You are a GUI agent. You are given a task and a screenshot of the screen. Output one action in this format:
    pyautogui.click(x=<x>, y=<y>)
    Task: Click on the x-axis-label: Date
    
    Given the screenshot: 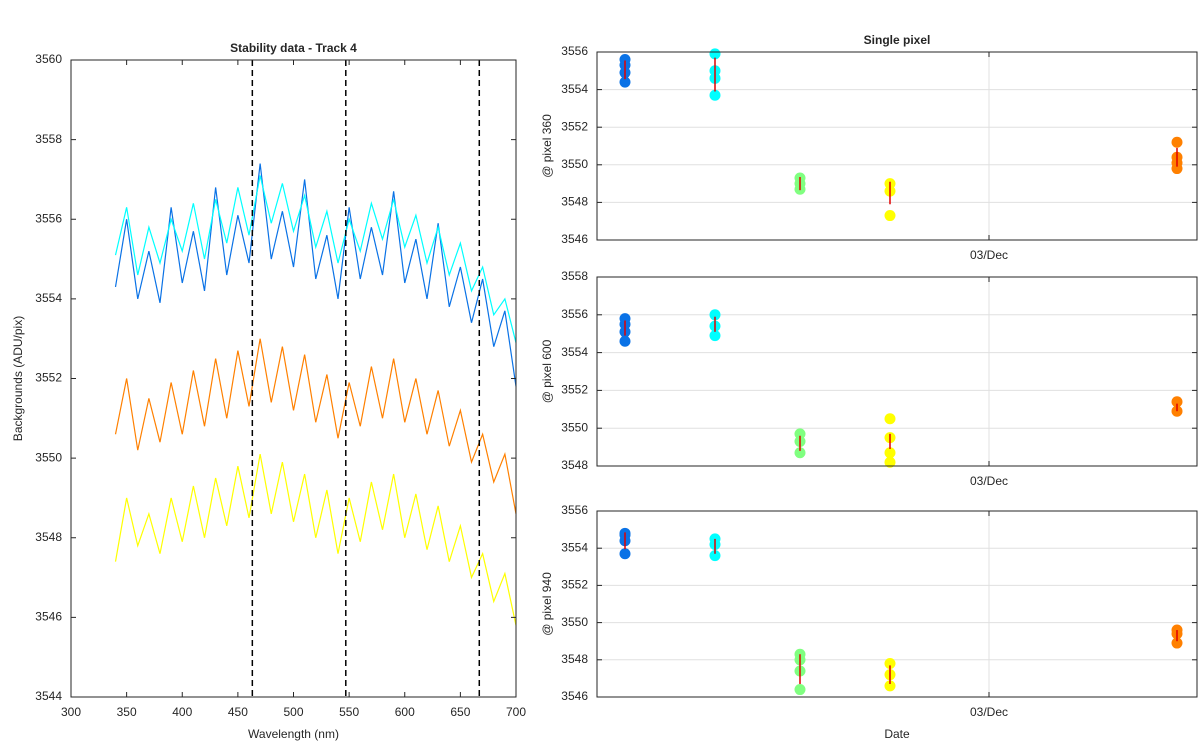 What is the action you would take?
    pyautogui.click(x=897, y=734)
    